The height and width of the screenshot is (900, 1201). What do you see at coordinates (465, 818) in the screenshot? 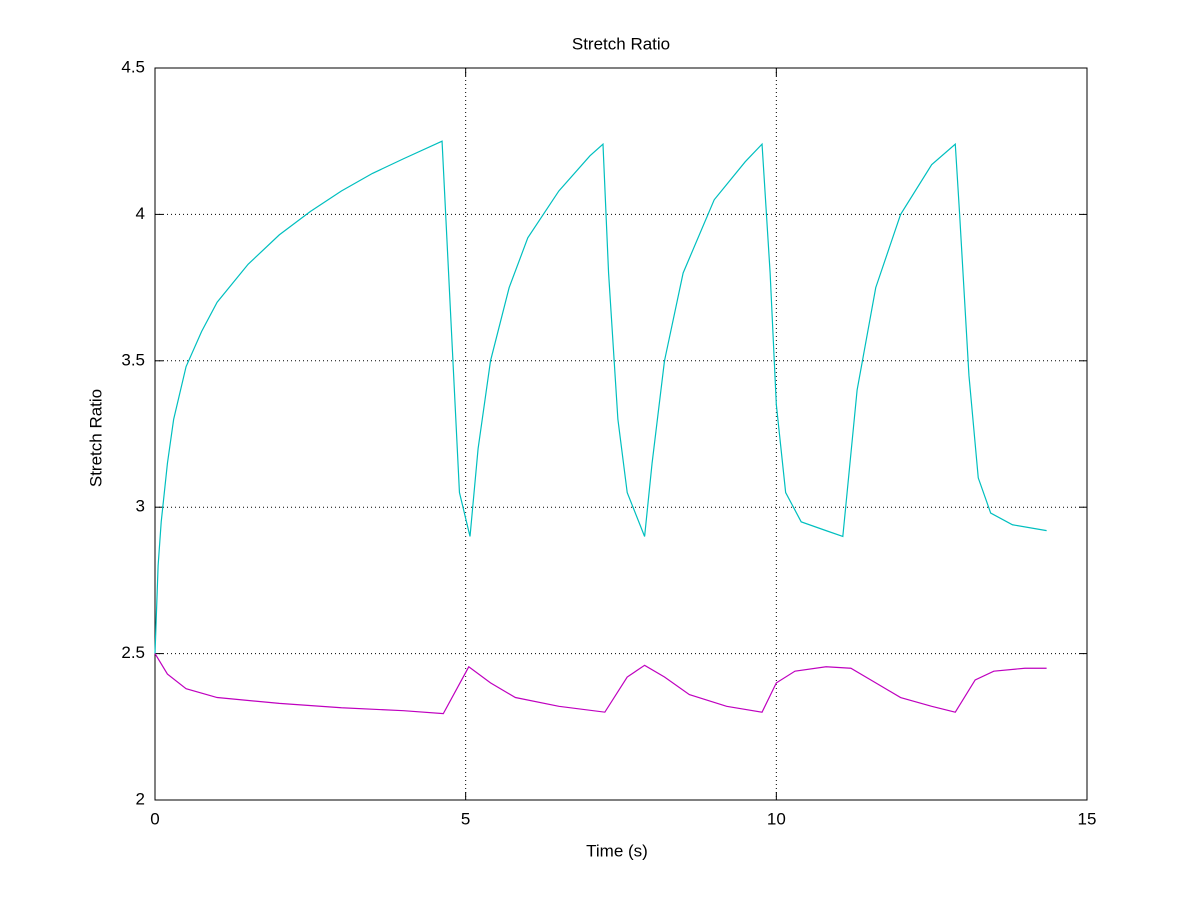
I see `x-tick-label: 5` at bounding box center [465, 818].